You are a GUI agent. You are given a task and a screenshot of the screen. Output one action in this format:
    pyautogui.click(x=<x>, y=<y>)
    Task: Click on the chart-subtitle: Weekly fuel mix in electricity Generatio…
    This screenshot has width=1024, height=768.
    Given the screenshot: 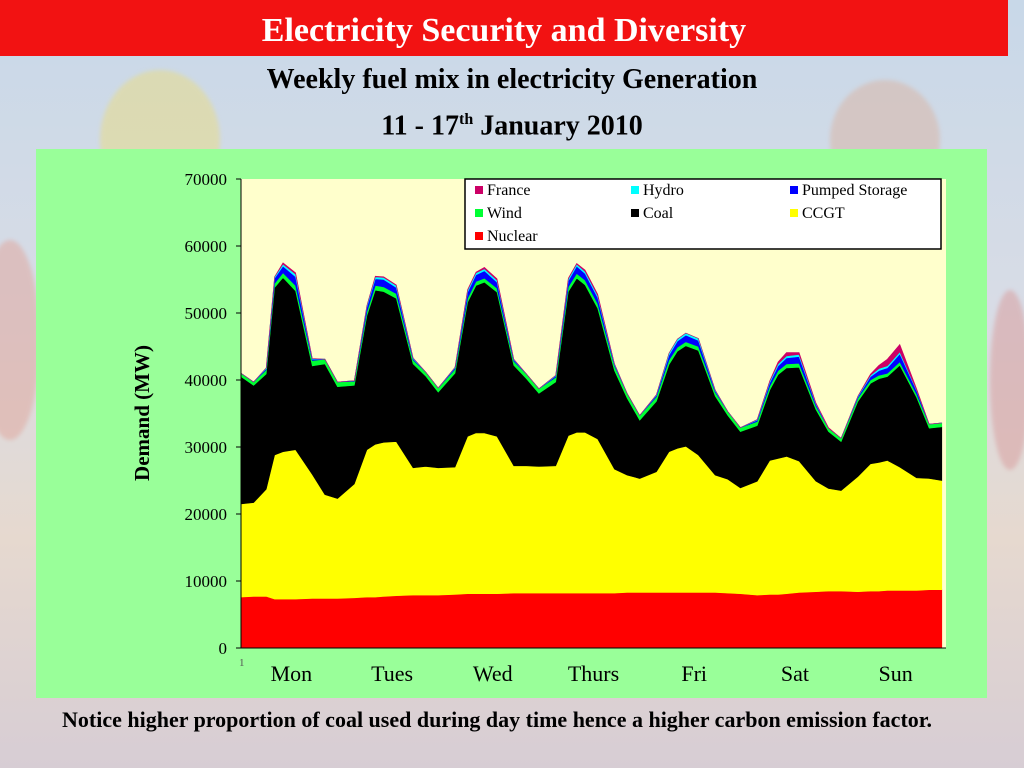 What is the action you would take?
    pyautogui.click(x=512, y=103)
    